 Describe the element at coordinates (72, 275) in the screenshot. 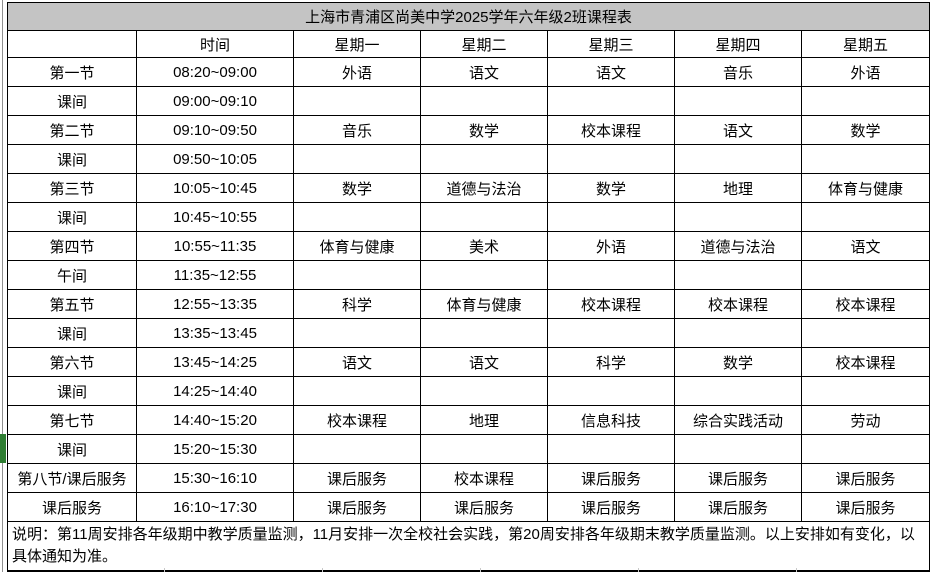

I see `period-label-cell: 午间` at that location.